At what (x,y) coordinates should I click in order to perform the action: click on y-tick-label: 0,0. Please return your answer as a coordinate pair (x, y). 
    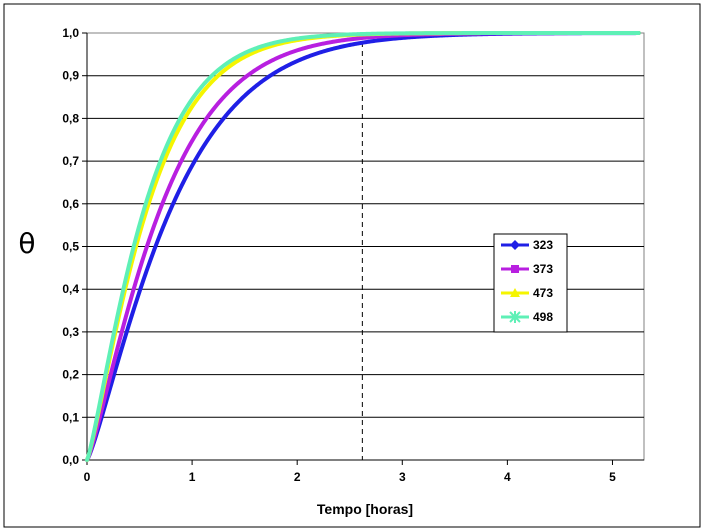
    Looking at the image, I should click on (70, 460).